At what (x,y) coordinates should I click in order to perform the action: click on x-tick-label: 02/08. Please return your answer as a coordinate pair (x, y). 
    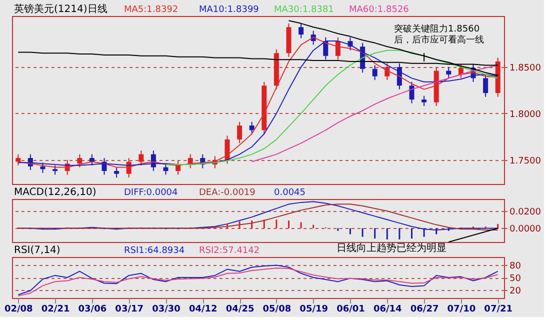
    Looking at the image, I should click on (18, 309).